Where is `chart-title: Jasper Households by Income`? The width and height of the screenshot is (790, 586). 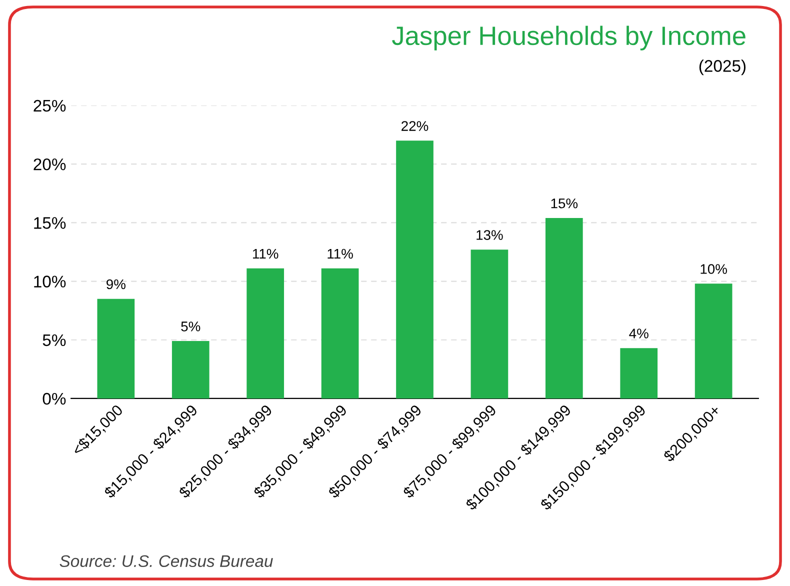
chart-title: Jasper Households by Income is located at coordinates (569, 38).